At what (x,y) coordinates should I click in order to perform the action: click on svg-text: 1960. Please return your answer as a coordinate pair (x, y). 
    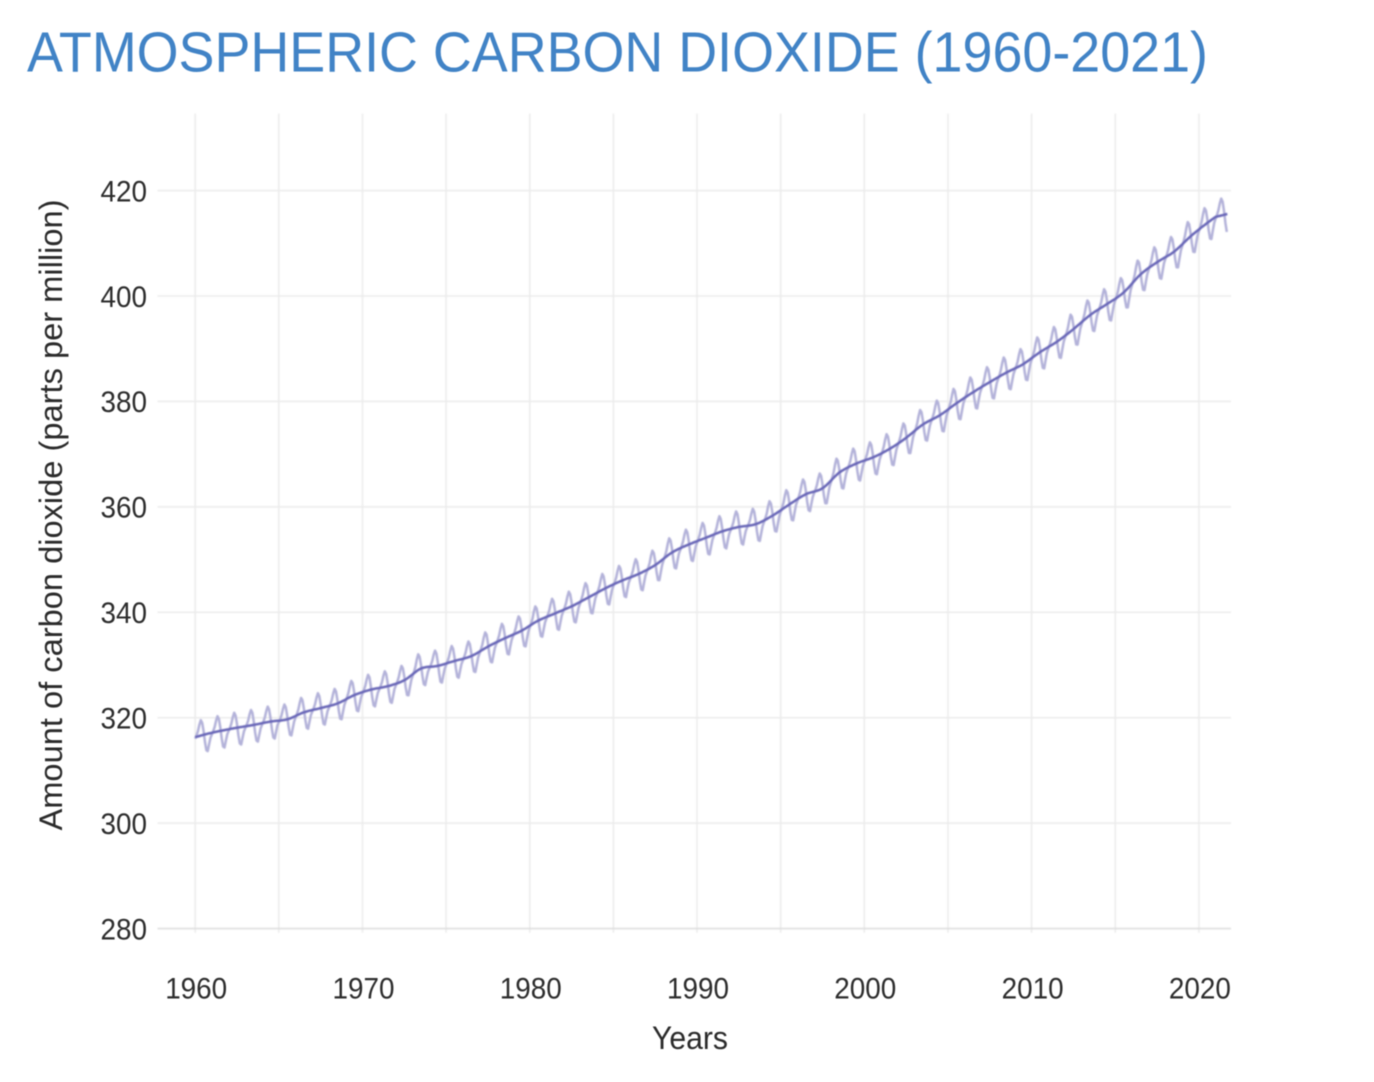
    Looking at the image, I should click on (196, 989).